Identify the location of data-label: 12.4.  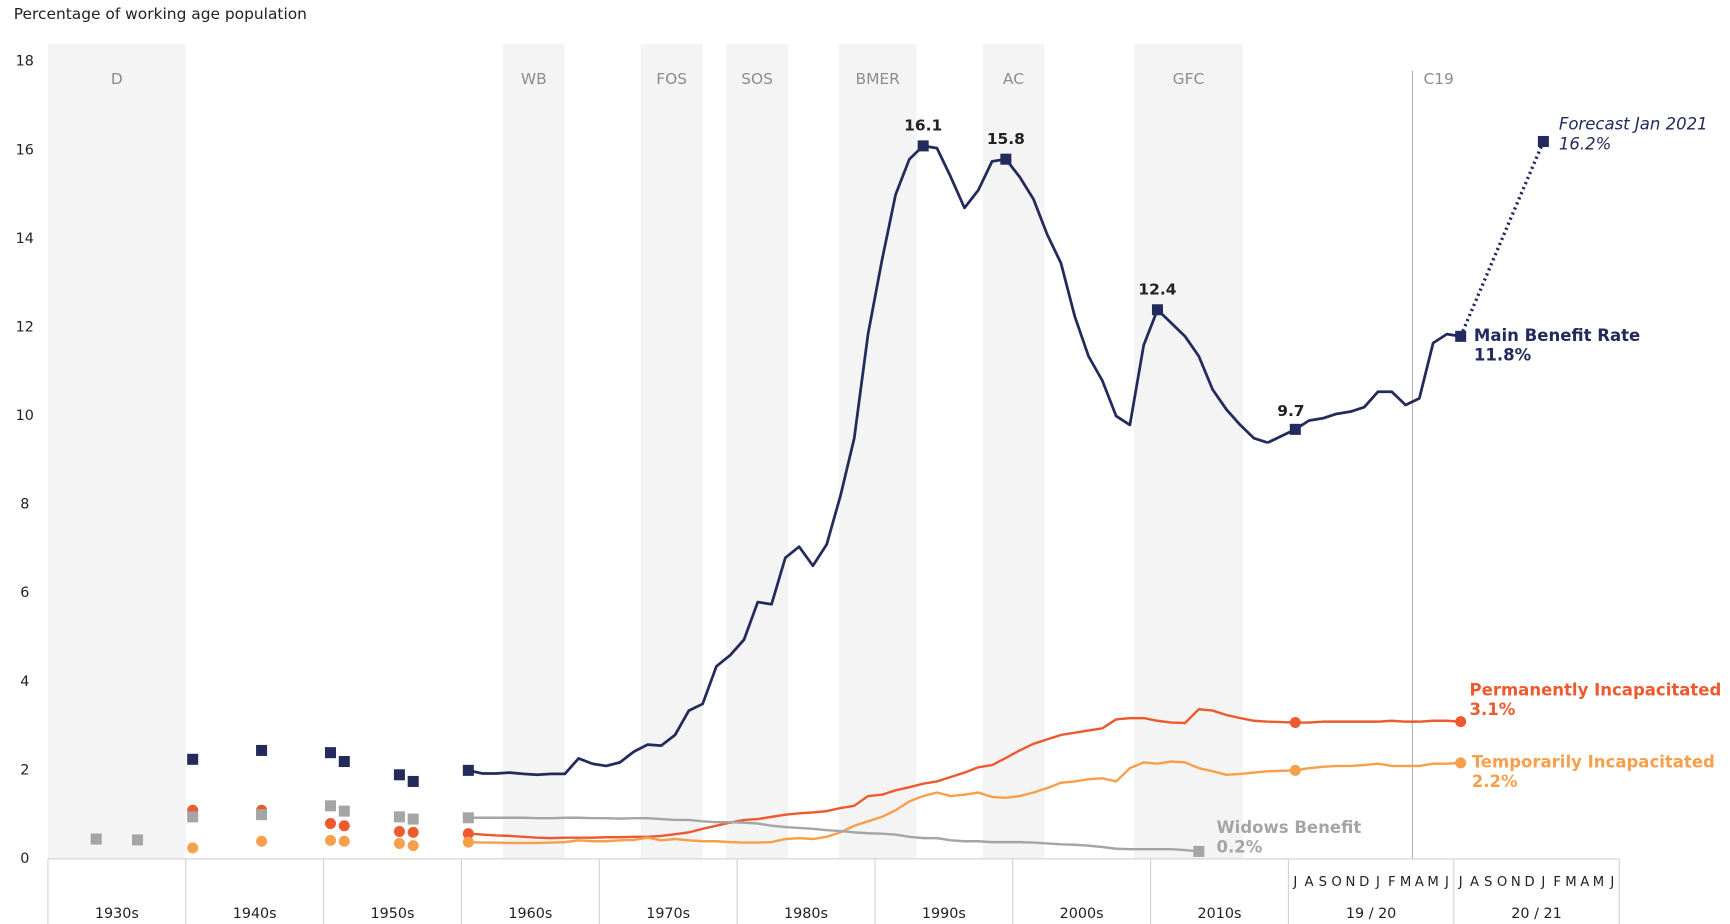
(1157, 289).